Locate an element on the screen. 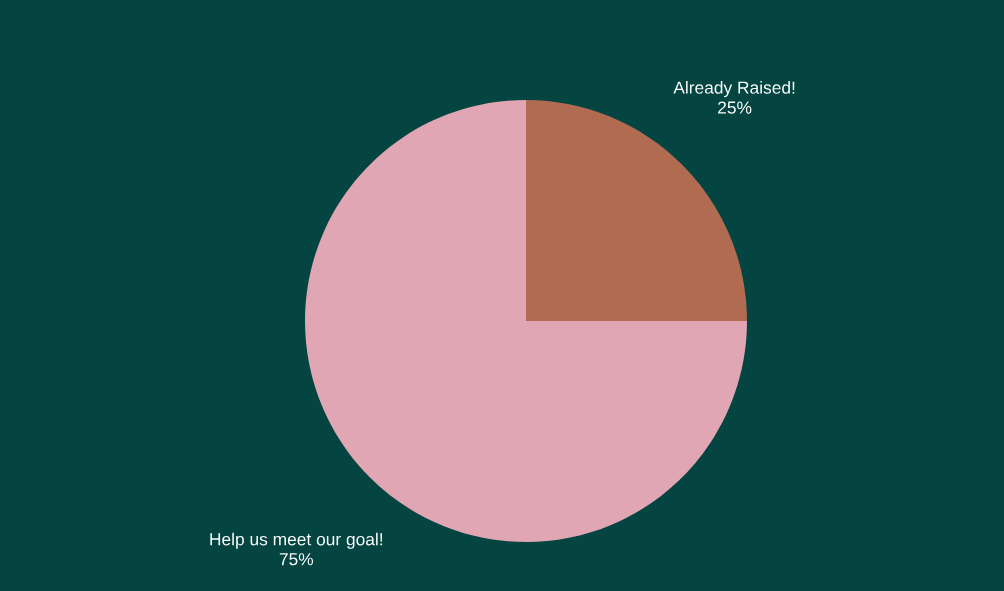 The image size is (1004, 591). data-label: 25% is located at coordinates (735, 107).